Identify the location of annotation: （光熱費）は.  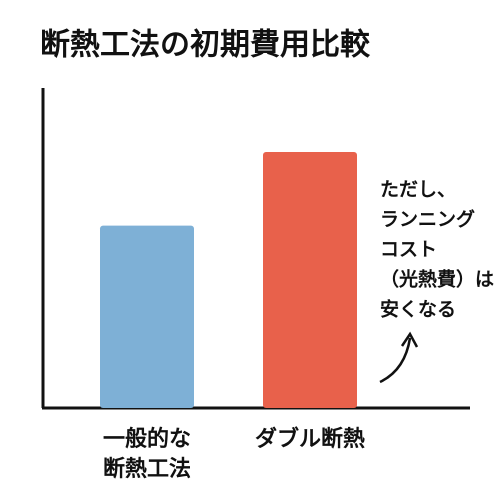
(437, 279).